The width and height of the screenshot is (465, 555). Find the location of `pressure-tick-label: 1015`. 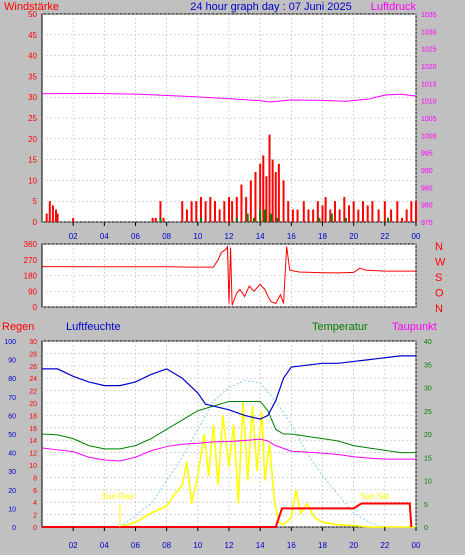

pressure-tick-label: 1015 is located at coordinates (429, 84).